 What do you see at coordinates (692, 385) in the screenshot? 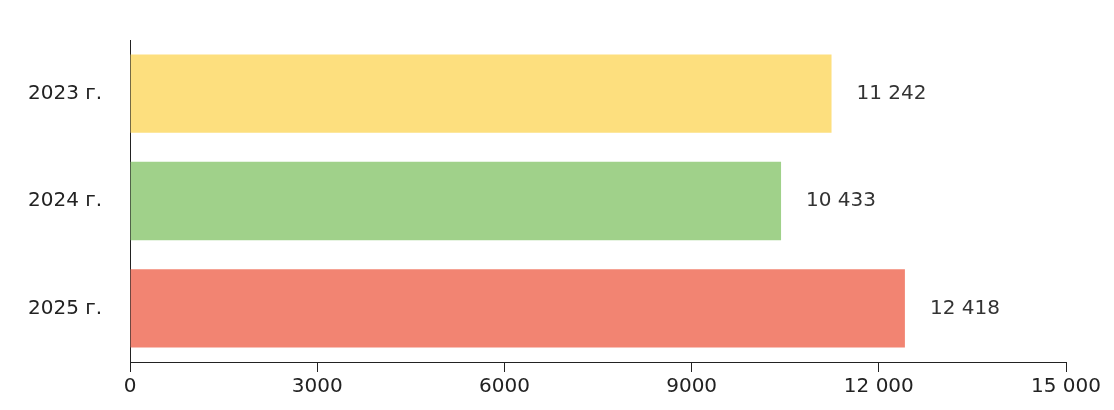
I see `x-tick-label: 9000` at bounding box center [692, 385].